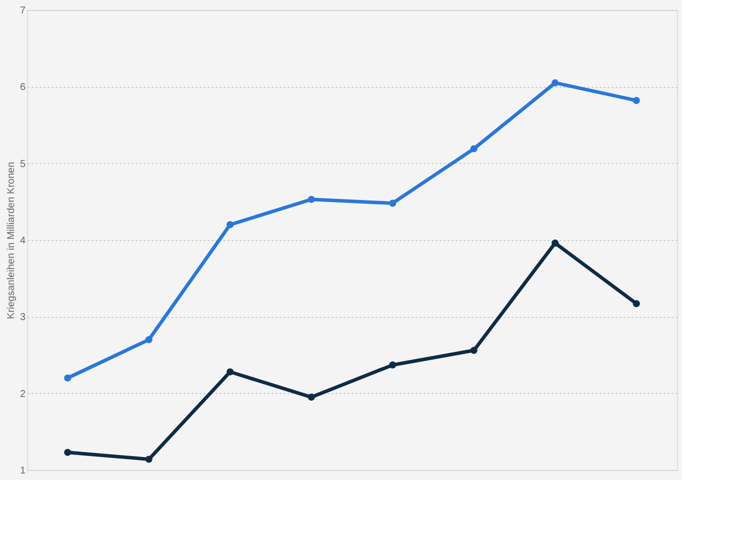  I want to click on y-tick-label: 1, so click(23, 471).